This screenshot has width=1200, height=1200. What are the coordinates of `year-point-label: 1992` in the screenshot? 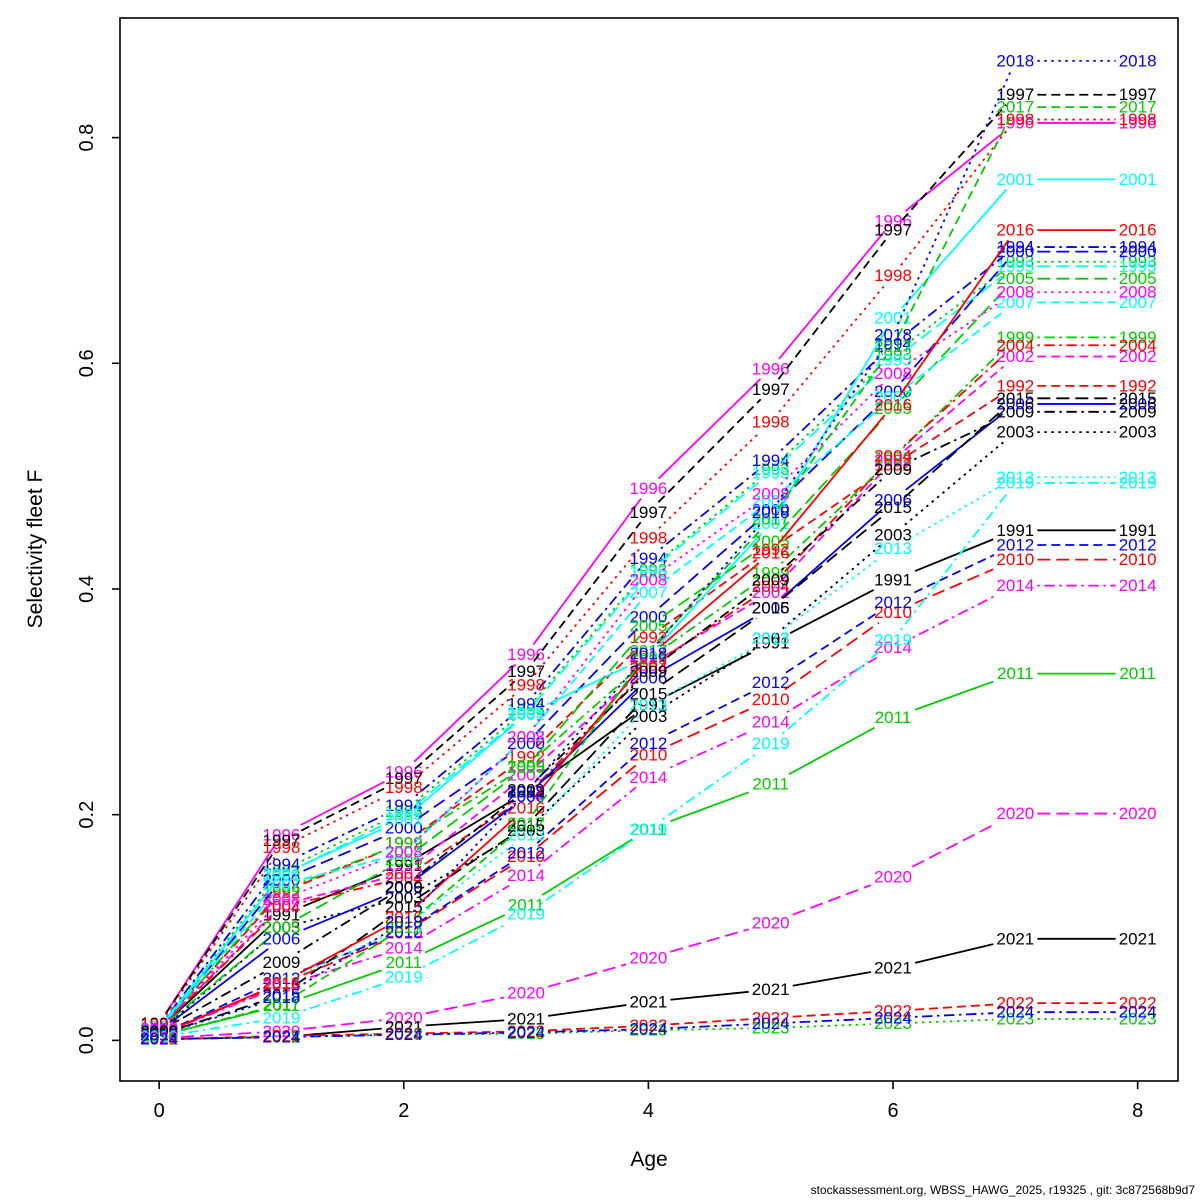 It's located at (404, 842).